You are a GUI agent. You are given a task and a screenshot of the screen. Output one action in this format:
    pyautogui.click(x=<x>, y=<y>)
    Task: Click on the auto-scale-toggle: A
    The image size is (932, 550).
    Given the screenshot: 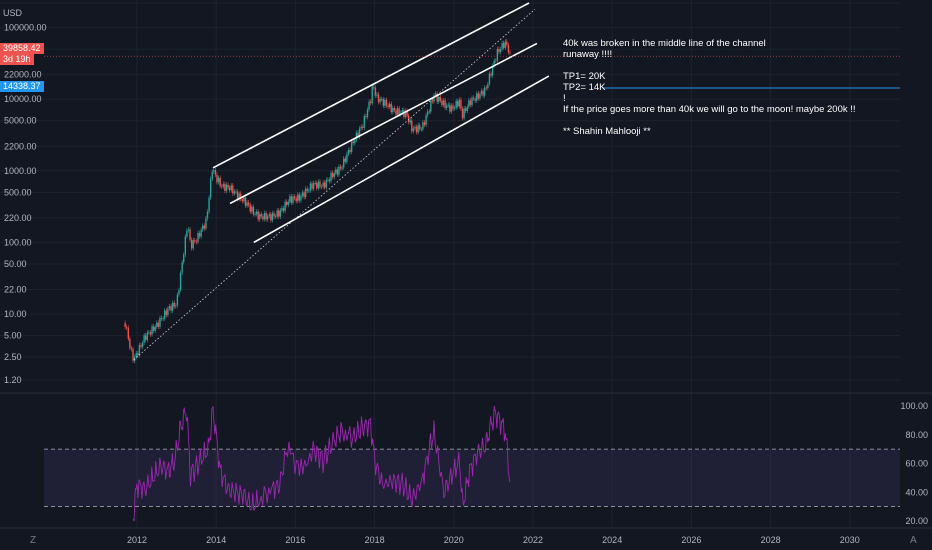 What is the action you would take?
    pyautogui.click(x=913, y=540)
    